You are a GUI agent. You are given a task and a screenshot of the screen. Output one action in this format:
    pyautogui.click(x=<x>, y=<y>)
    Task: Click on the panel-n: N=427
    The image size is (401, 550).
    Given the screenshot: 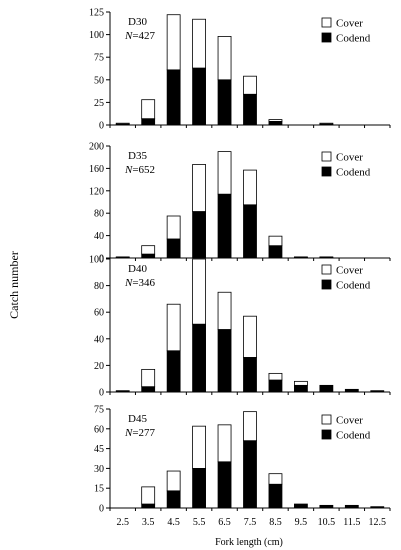 What is the action you would take?
    pyautogui.click(x=140, y=36)
    